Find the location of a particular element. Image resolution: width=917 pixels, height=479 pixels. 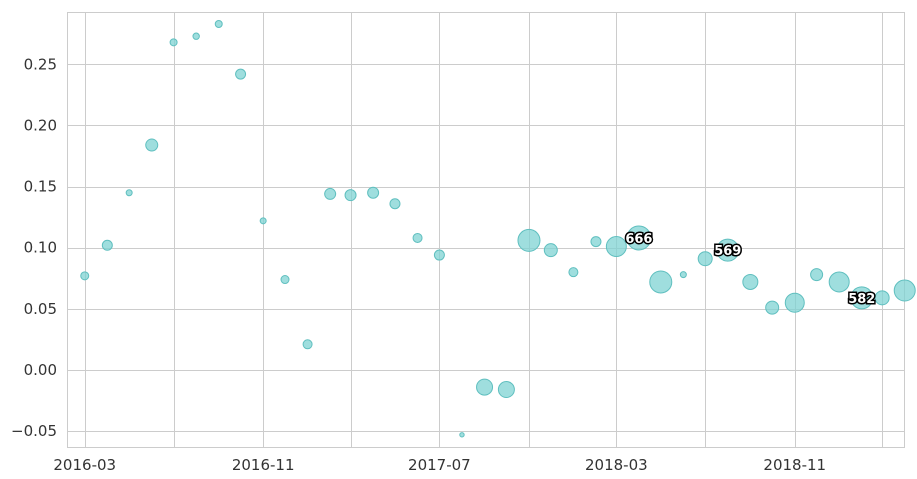

x-tick-label: 2018-03 is located at coordinates (616, 465).